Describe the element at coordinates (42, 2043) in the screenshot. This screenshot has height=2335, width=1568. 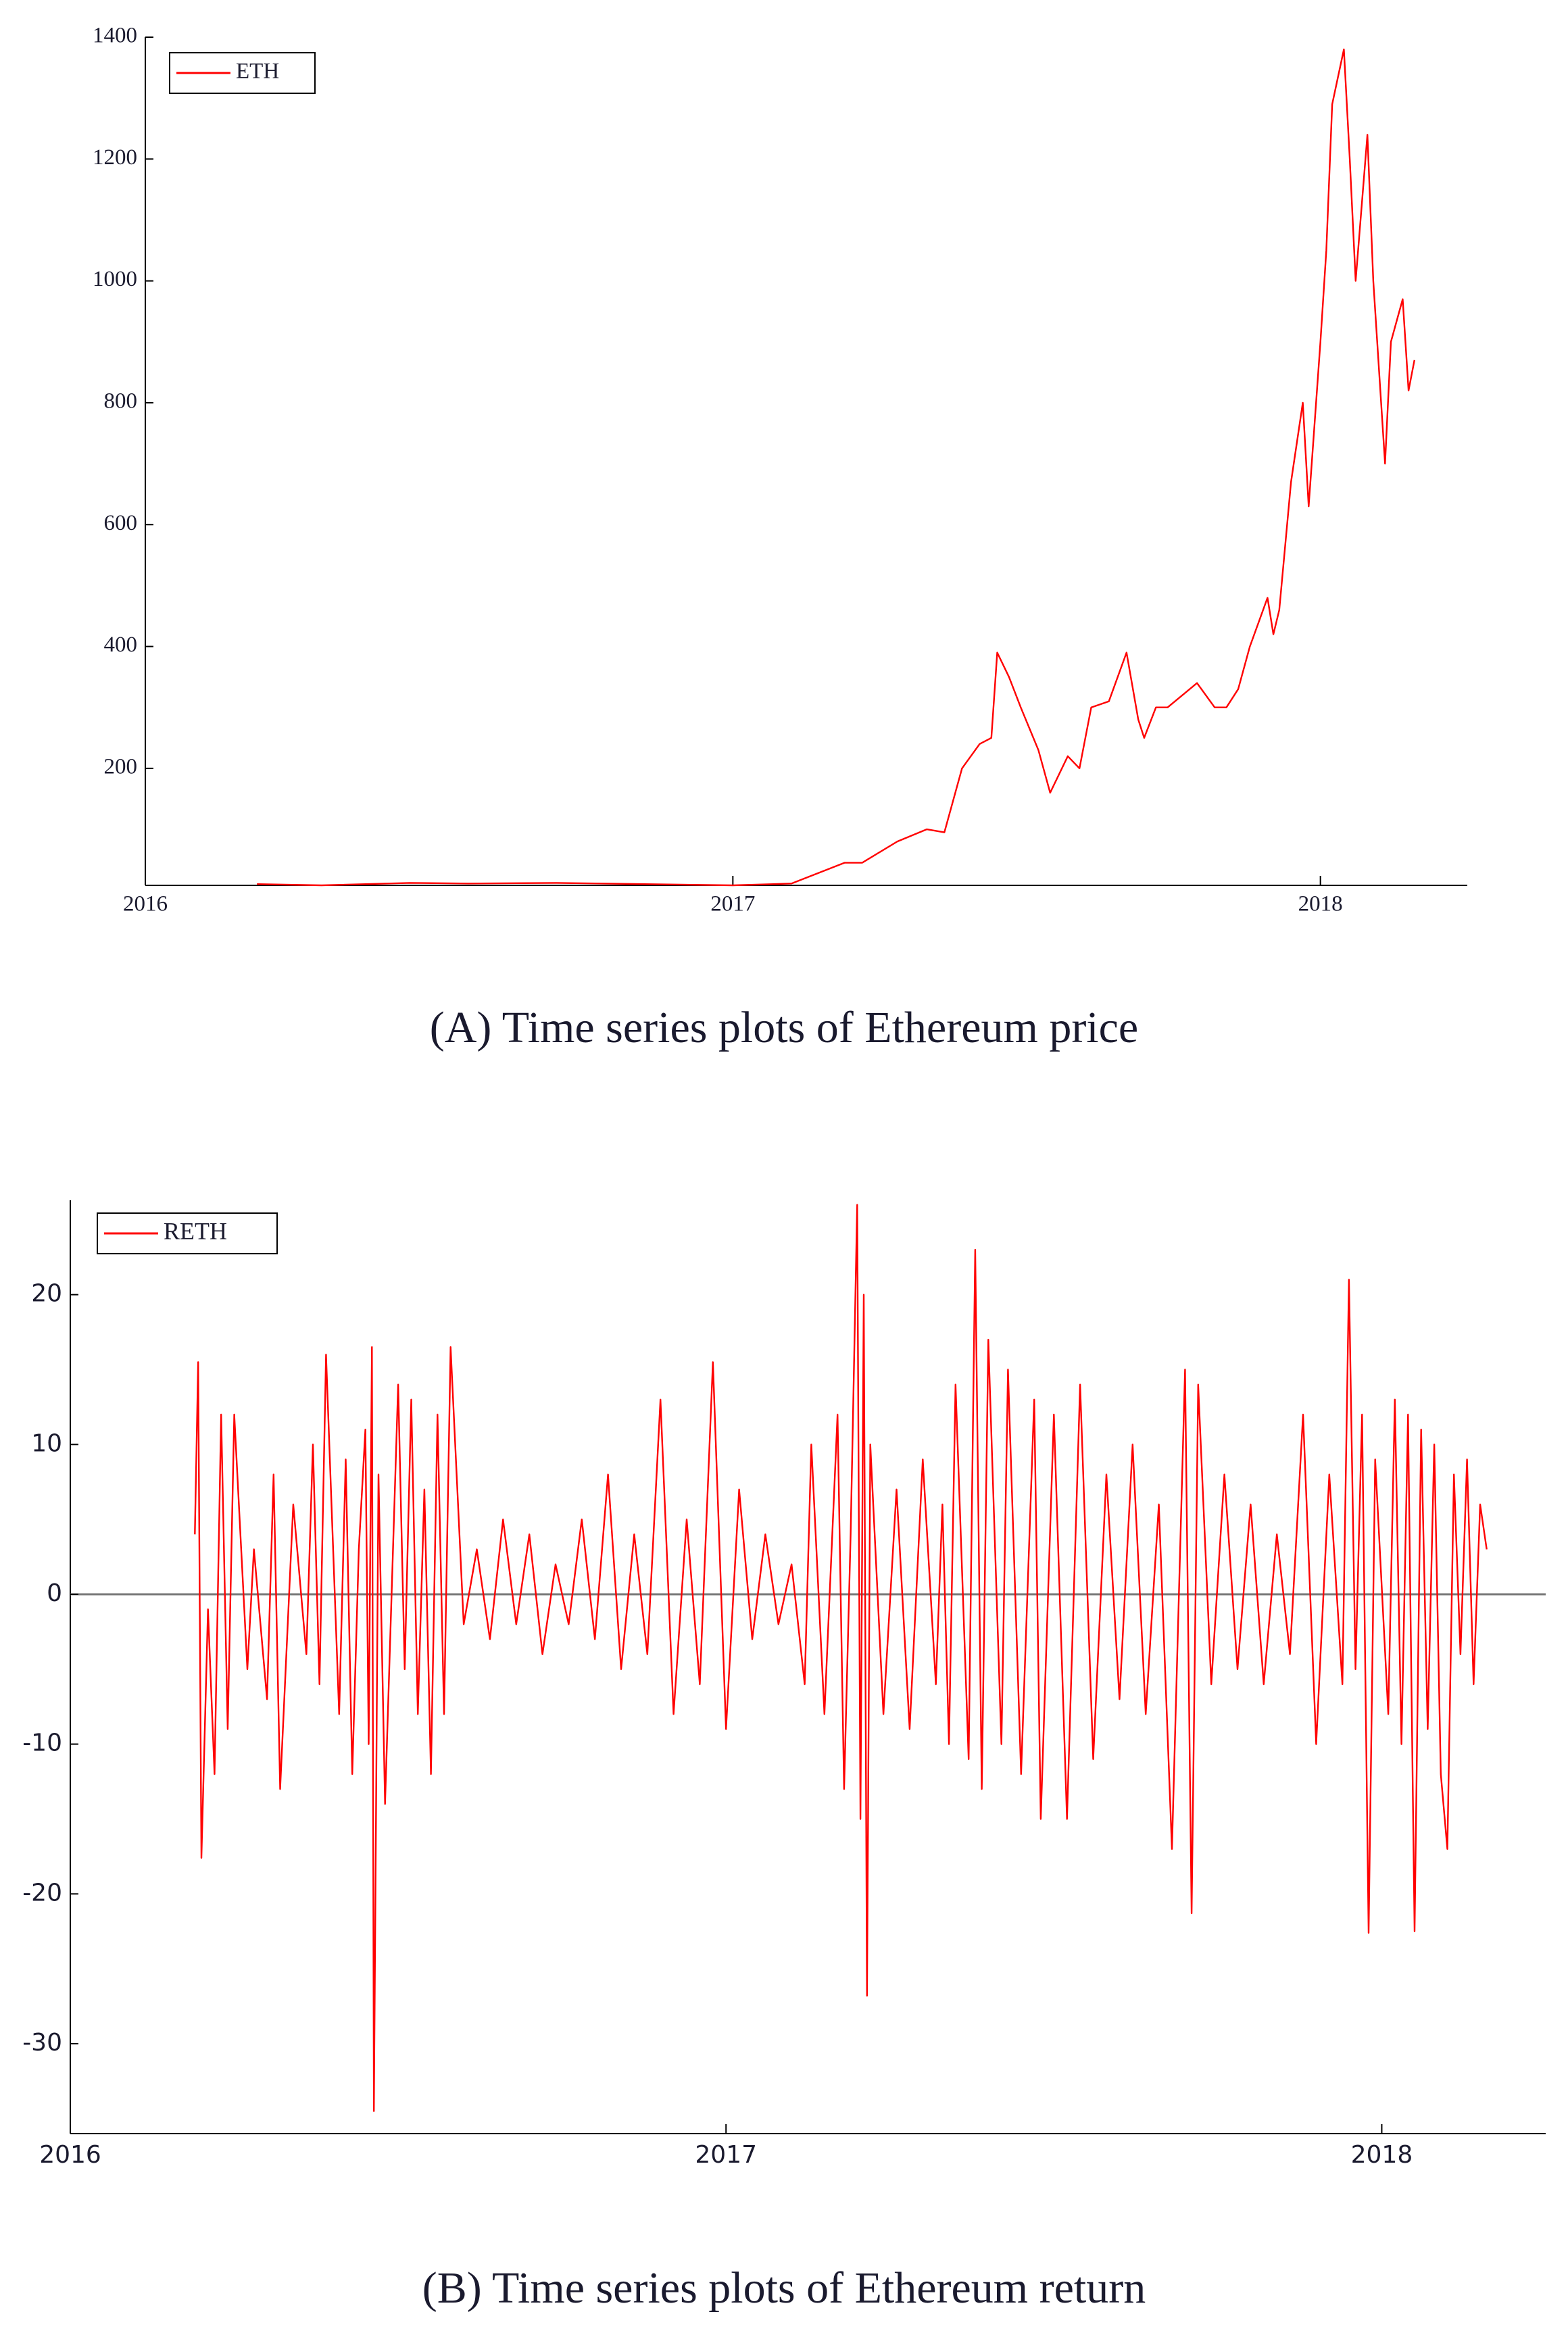
I see `y-tick-label: -30` at that location.